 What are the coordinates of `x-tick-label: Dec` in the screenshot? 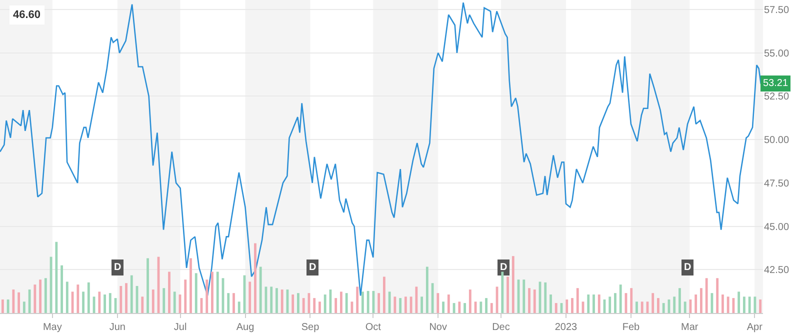 It's located at (501, 327).